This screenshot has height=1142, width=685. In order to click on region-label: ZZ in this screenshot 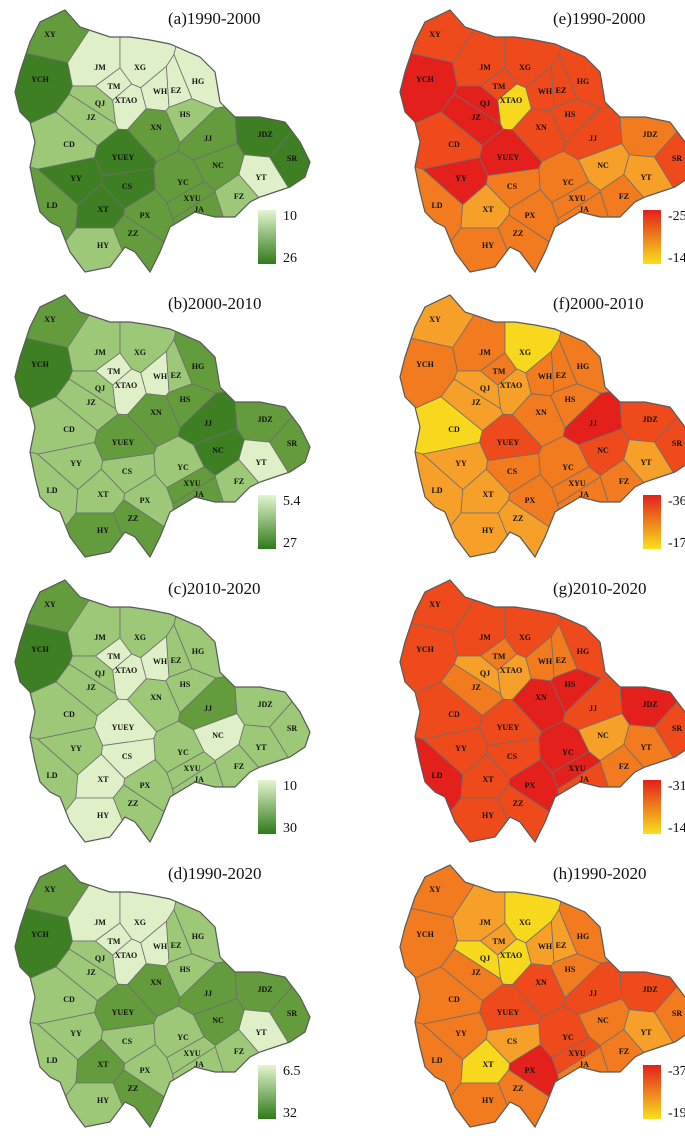, I will do `click(518, 803)`.